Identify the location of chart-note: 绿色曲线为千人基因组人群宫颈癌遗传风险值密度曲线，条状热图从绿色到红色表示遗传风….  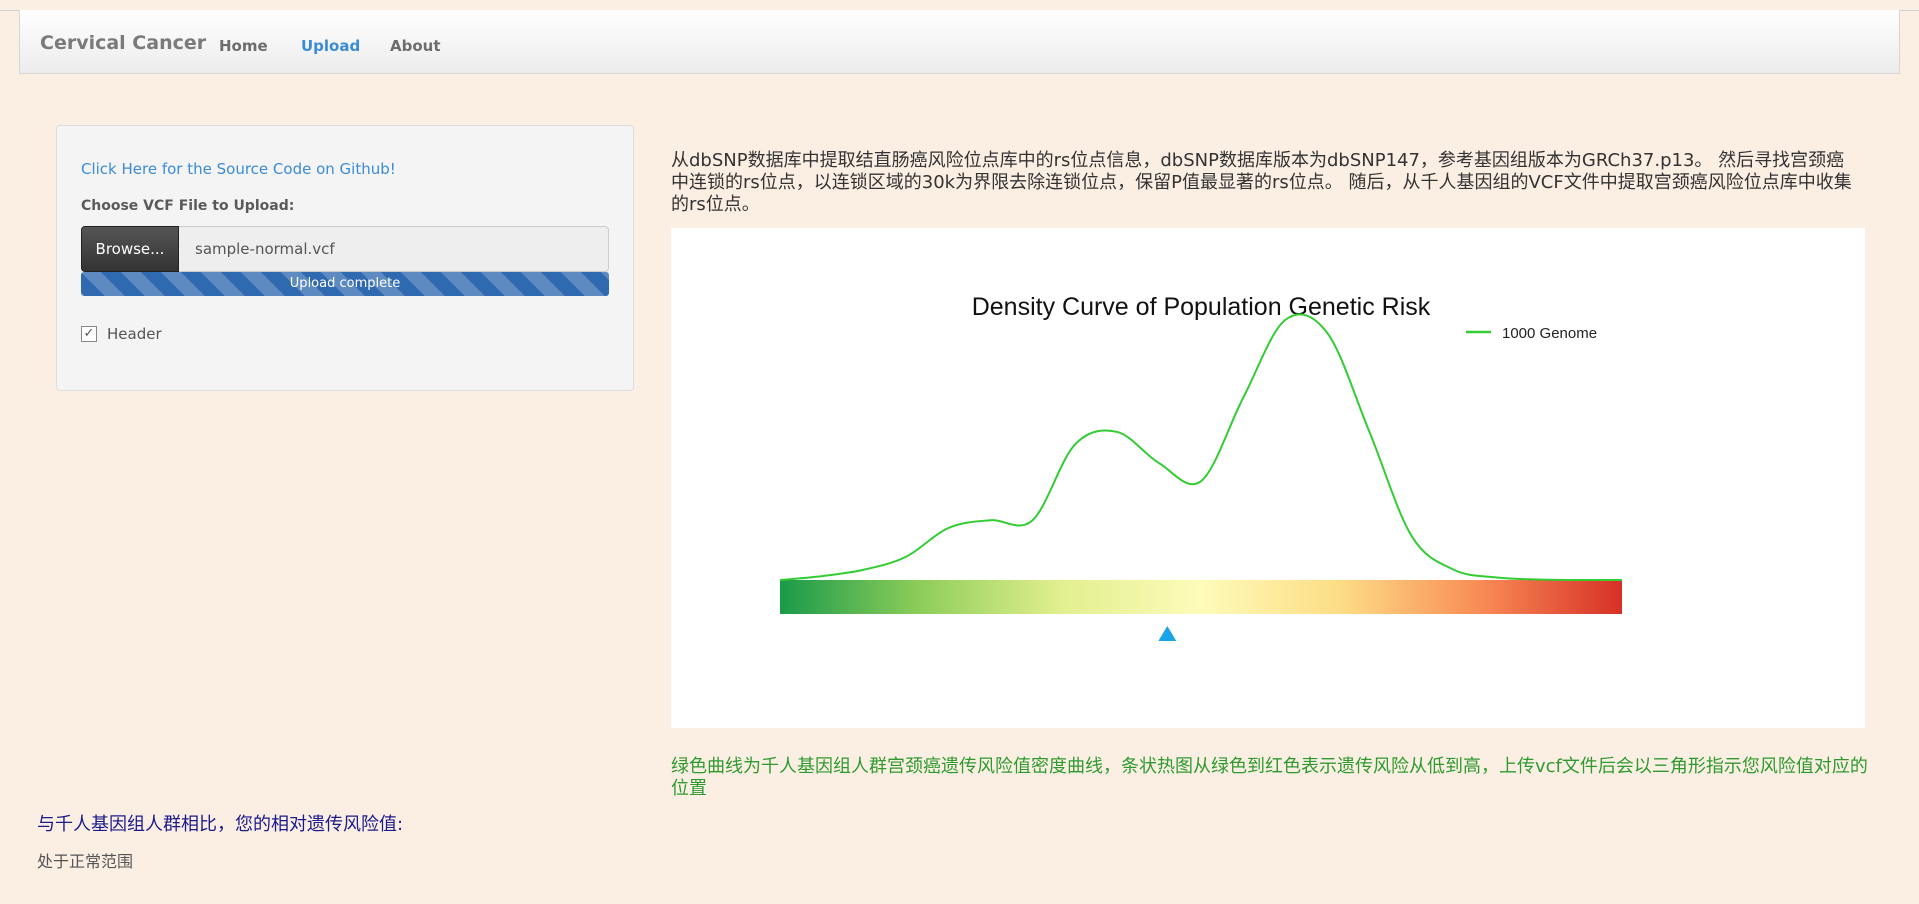
(1269, 777).